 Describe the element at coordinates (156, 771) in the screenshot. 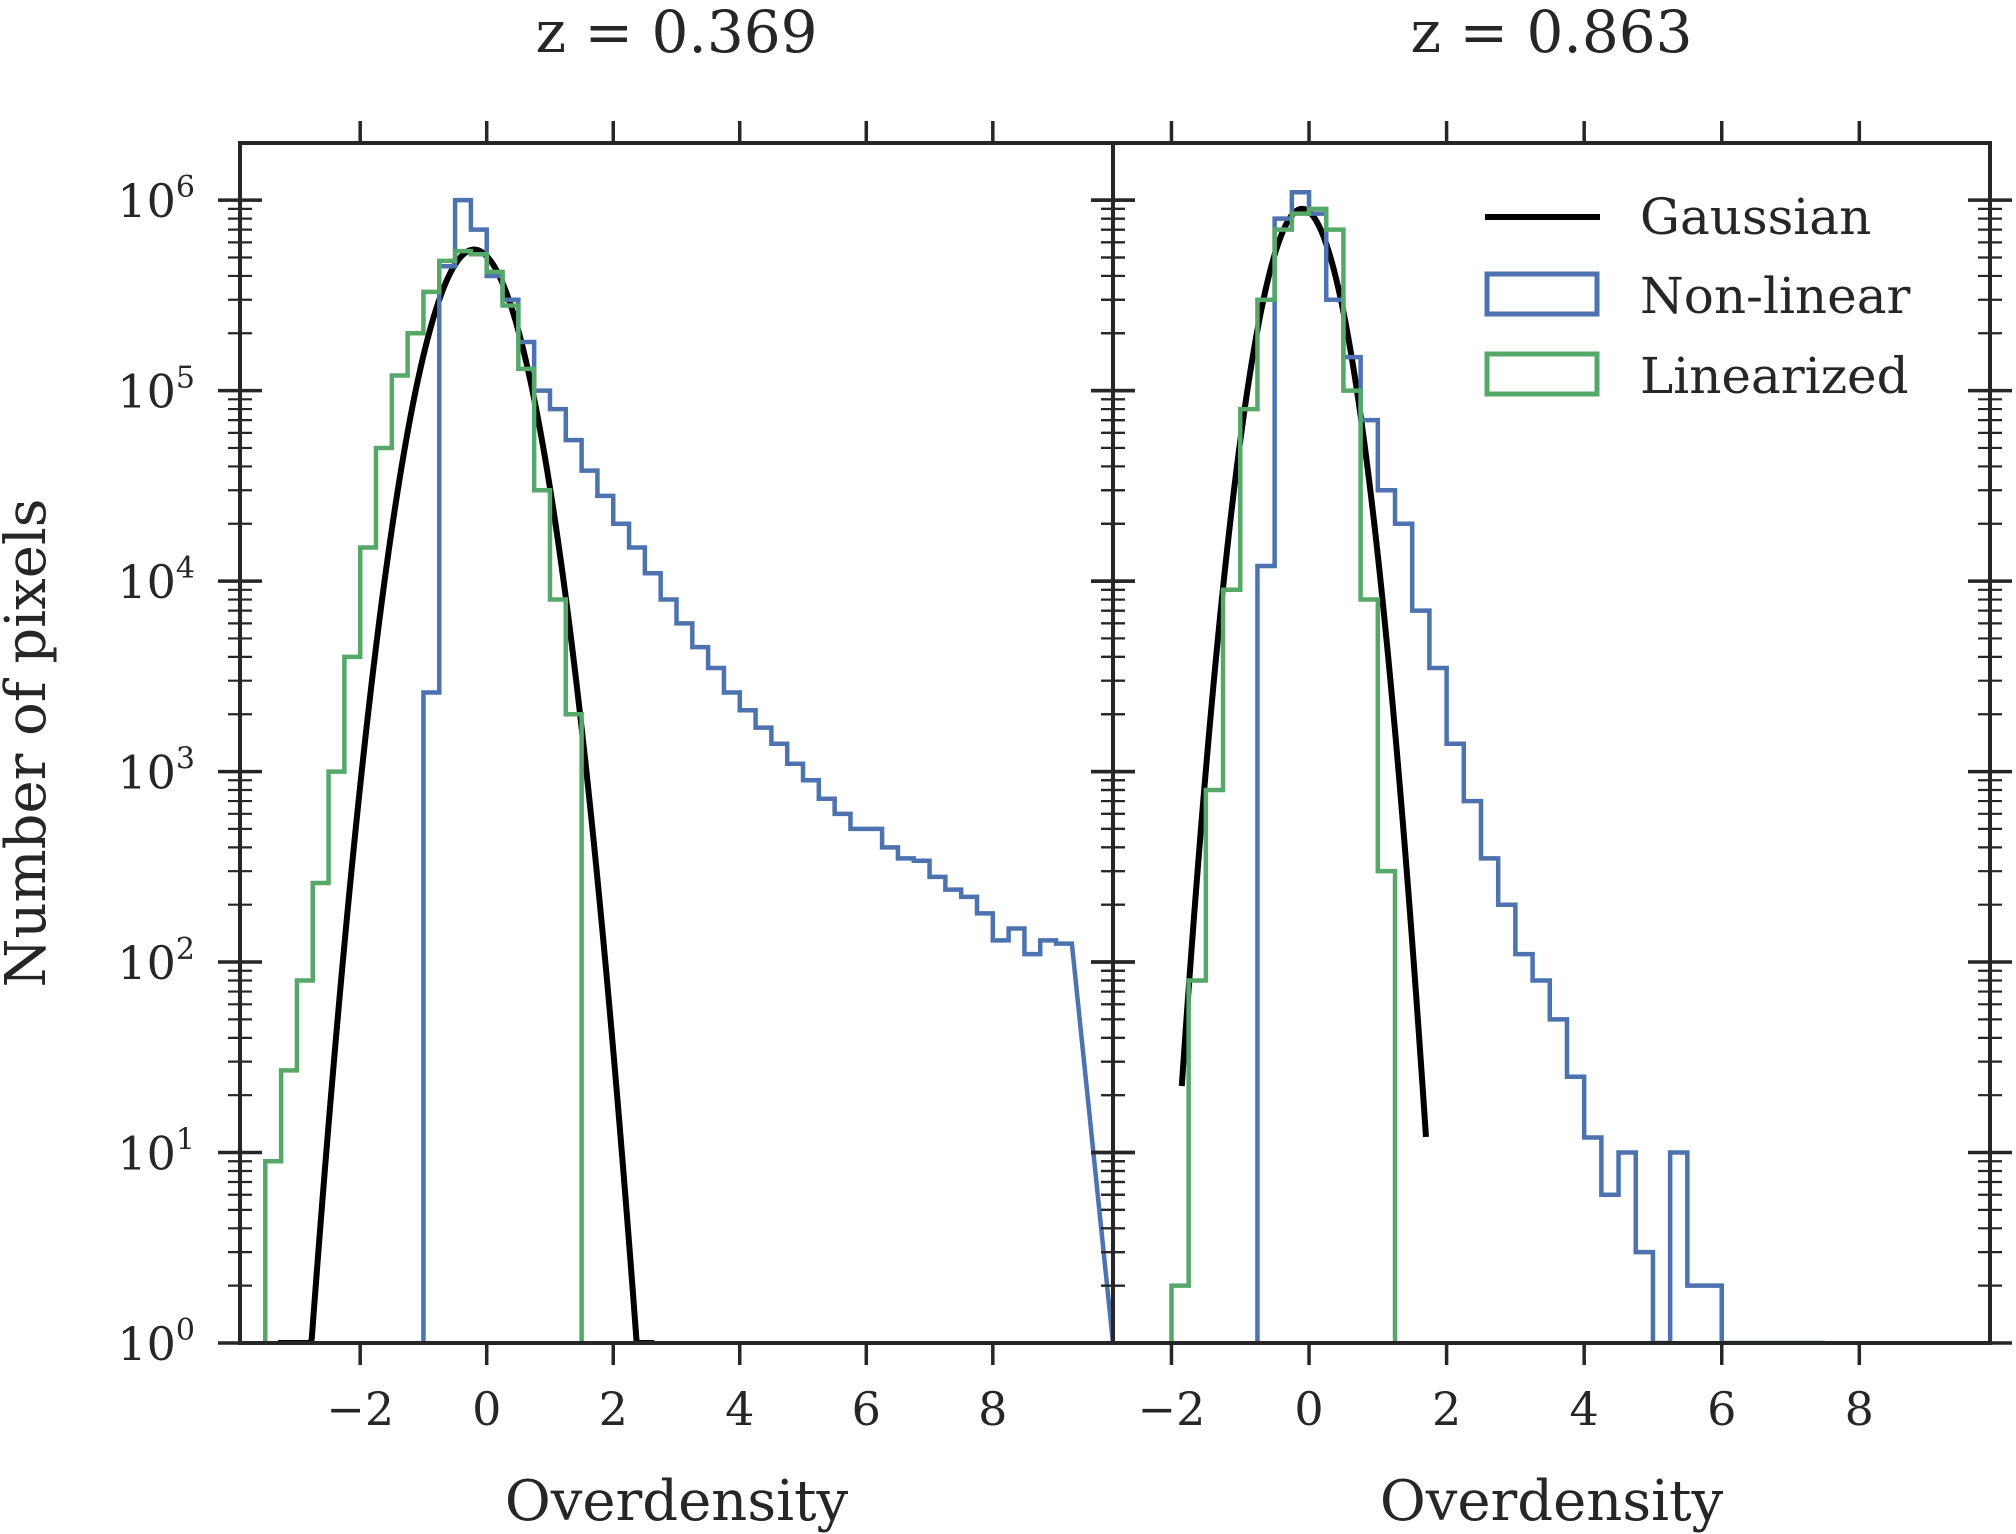

I see `y-tick-label: 10³` at that location.